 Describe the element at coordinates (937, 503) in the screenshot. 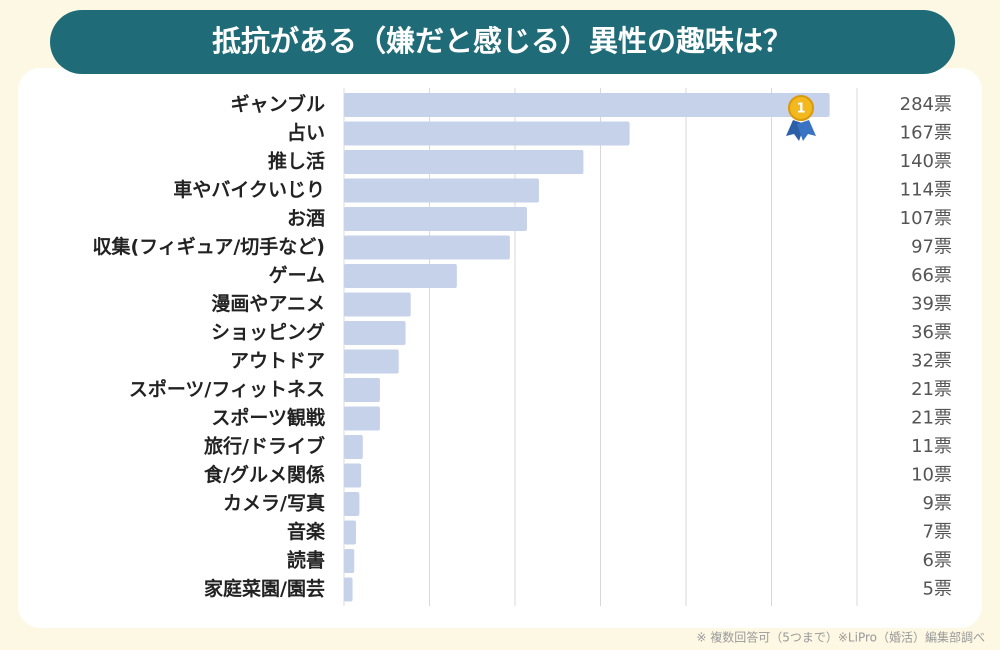

I see `value-label: 9票` at that location.